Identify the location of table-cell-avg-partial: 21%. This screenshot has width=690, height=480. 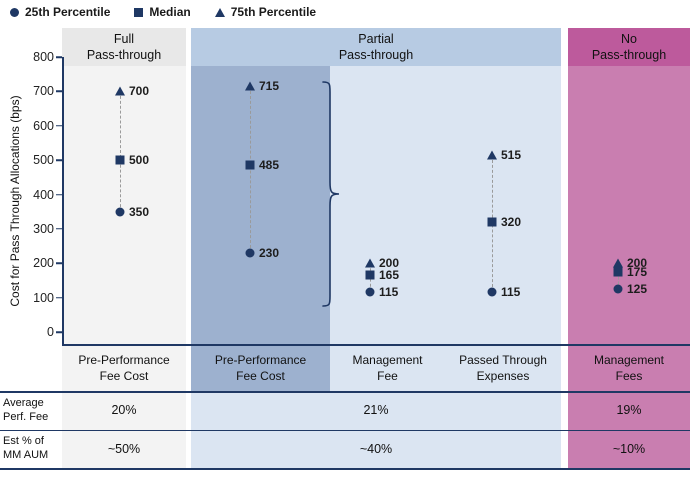
(376, 409).